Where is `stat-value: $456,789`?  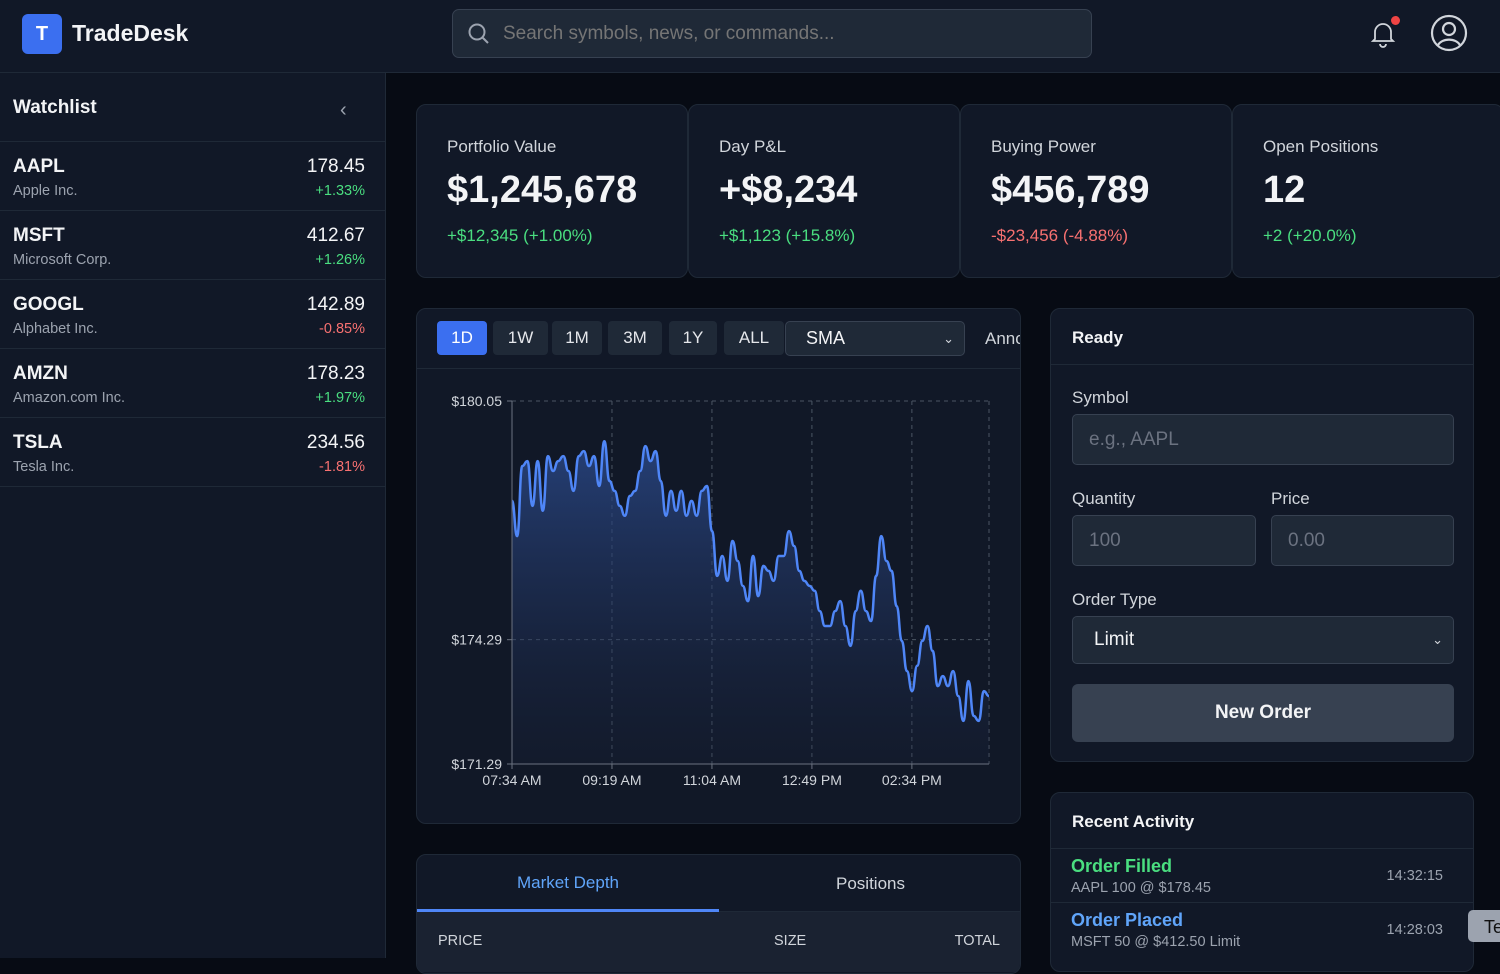 stat-value: $456,789 is located at coordinates (1070, 190).